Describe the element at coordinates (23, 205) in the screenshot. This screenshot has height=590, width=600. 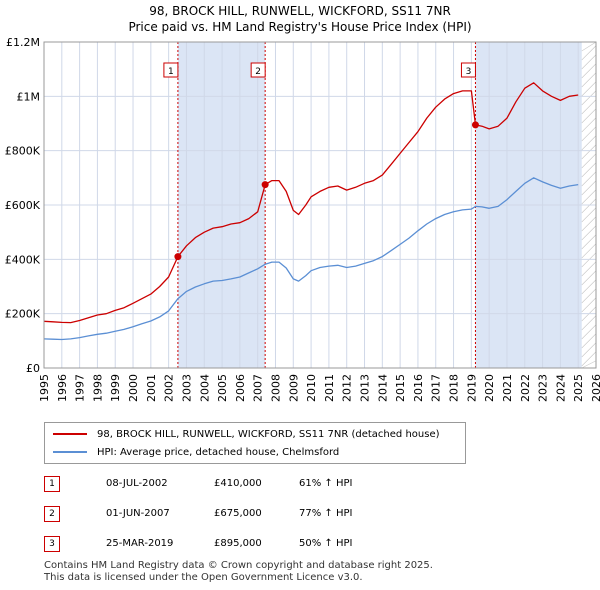
I see `y-tick-label: £600K` at that location.